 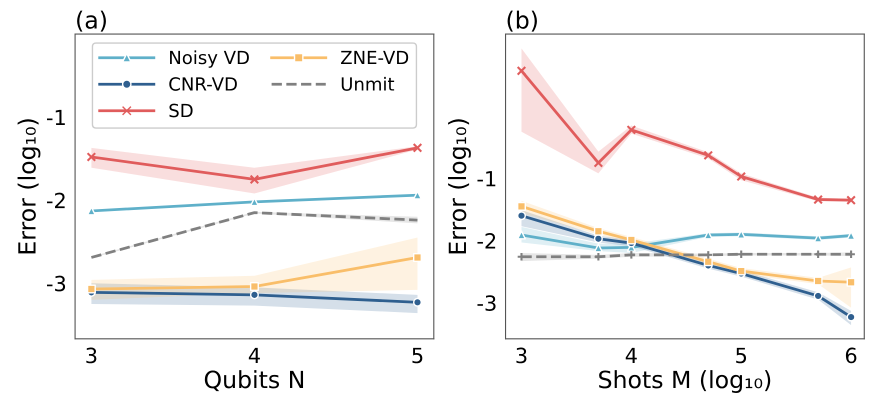 I want to click on x-axis-title: Shots M (log₁₀), so click(x=684, y=381).